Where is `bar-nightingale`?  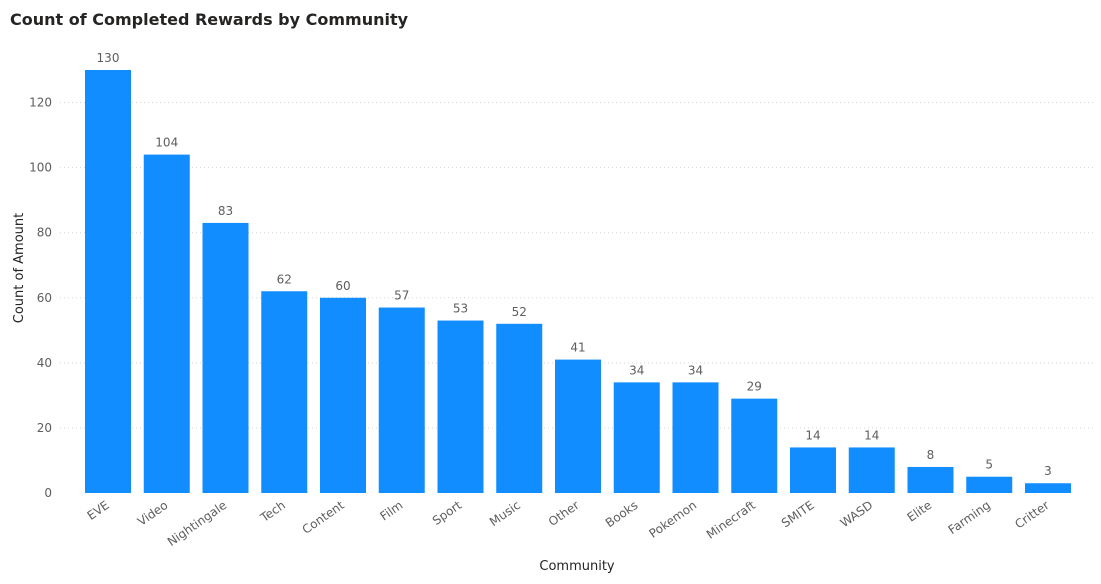
bar-nightingale is located at coordinates (225, 357).